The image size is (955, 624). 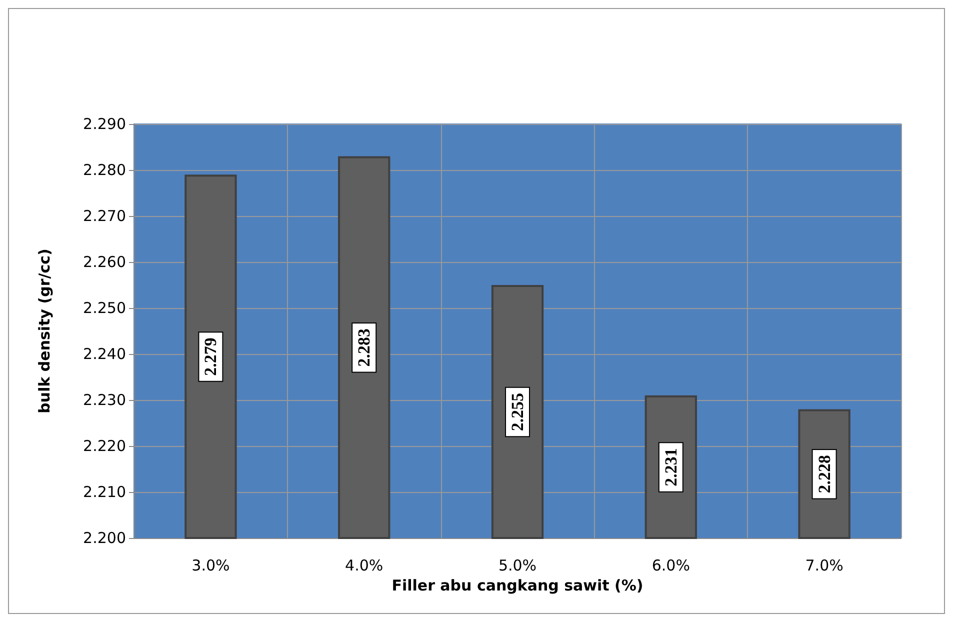 What do you see at coordinates (104, 354) in the screenshot?
I see `y-tick-label: 2.240` at bounding box center [104, 354].